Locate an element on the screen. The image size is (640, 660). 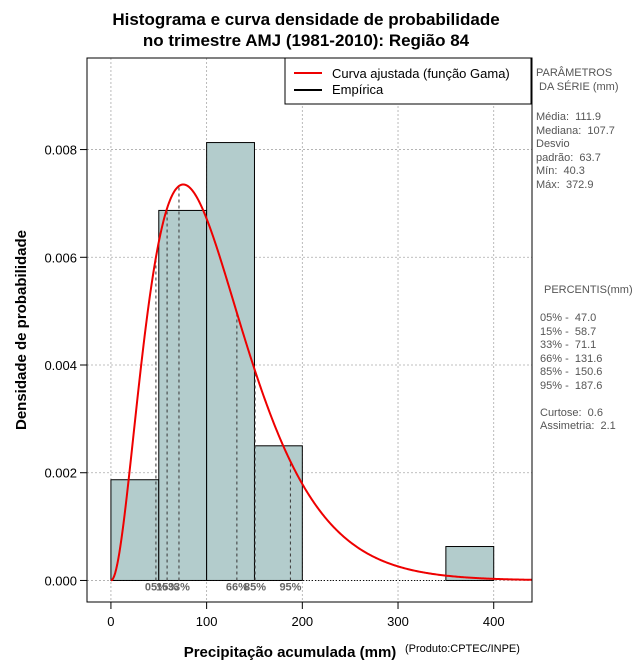
percentile-label: 15% is located at coordinates (167, 587).